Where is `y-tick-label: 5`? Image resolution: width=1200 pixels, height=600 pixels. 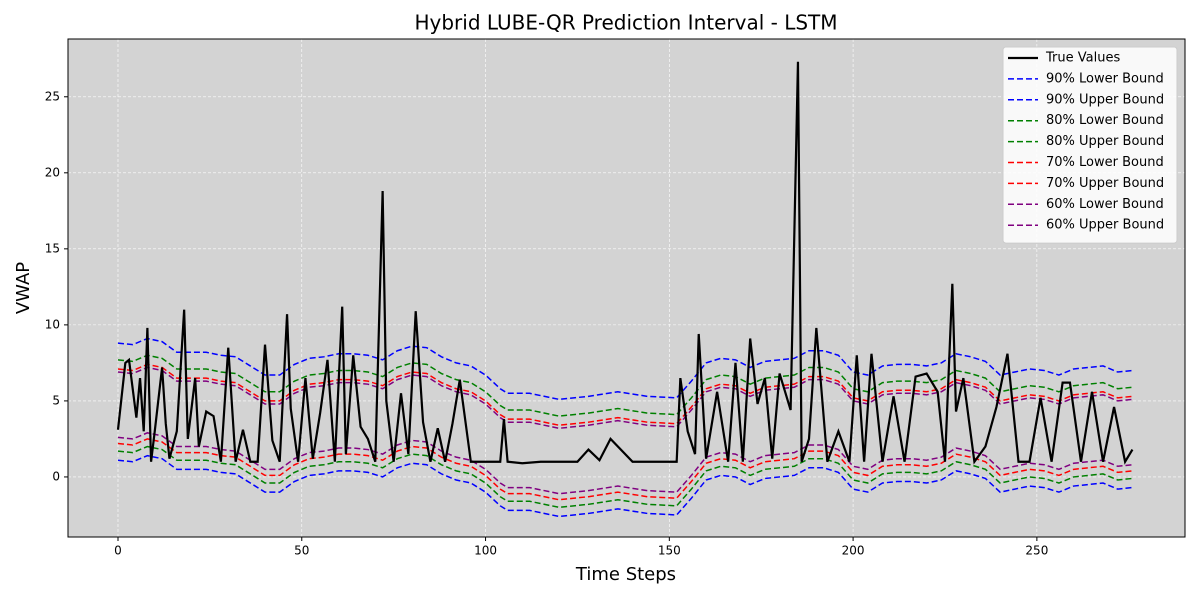
y-tick-label: 5 is located at coordinates (56, 400).